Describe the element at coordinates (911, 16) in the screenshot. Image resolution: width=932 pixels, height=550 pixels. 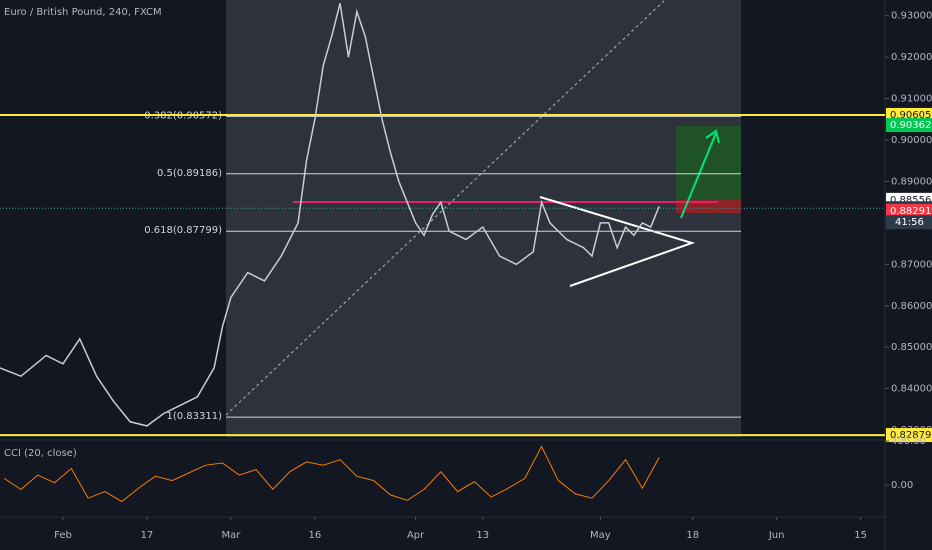
I see `price-tick-label: 0.93000` at that location.